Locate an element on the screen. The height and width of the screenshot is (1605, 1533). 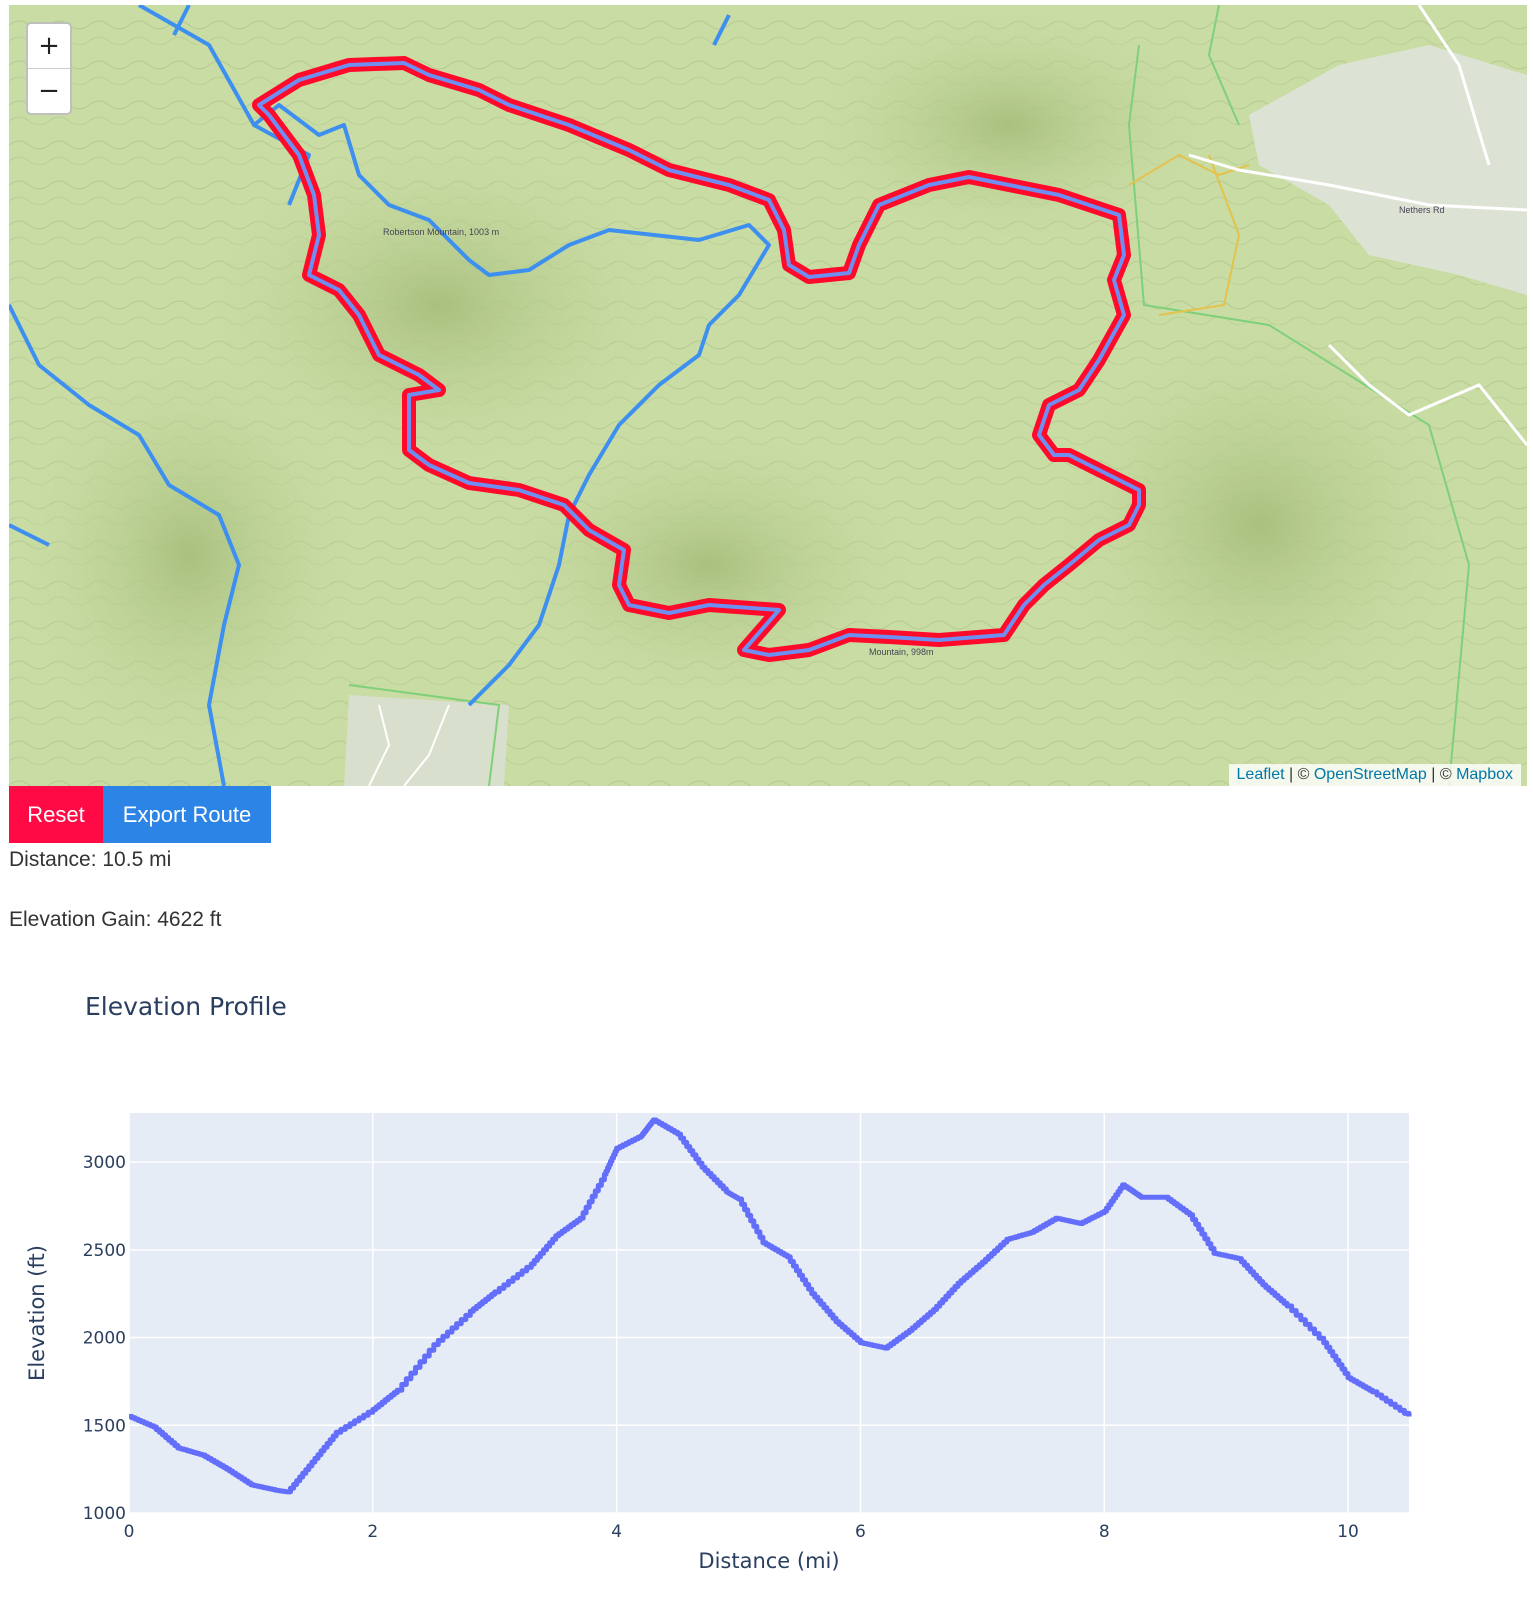
y-tick-label: 1000 is located at coordinates (104, 1514).